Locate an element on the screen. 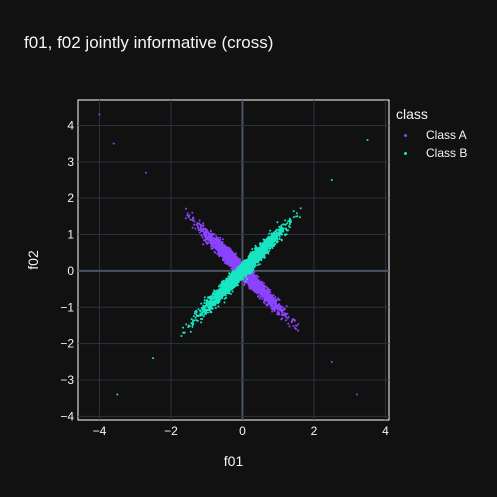  x-tick-label: −4 is located at coordinates (100, 431).